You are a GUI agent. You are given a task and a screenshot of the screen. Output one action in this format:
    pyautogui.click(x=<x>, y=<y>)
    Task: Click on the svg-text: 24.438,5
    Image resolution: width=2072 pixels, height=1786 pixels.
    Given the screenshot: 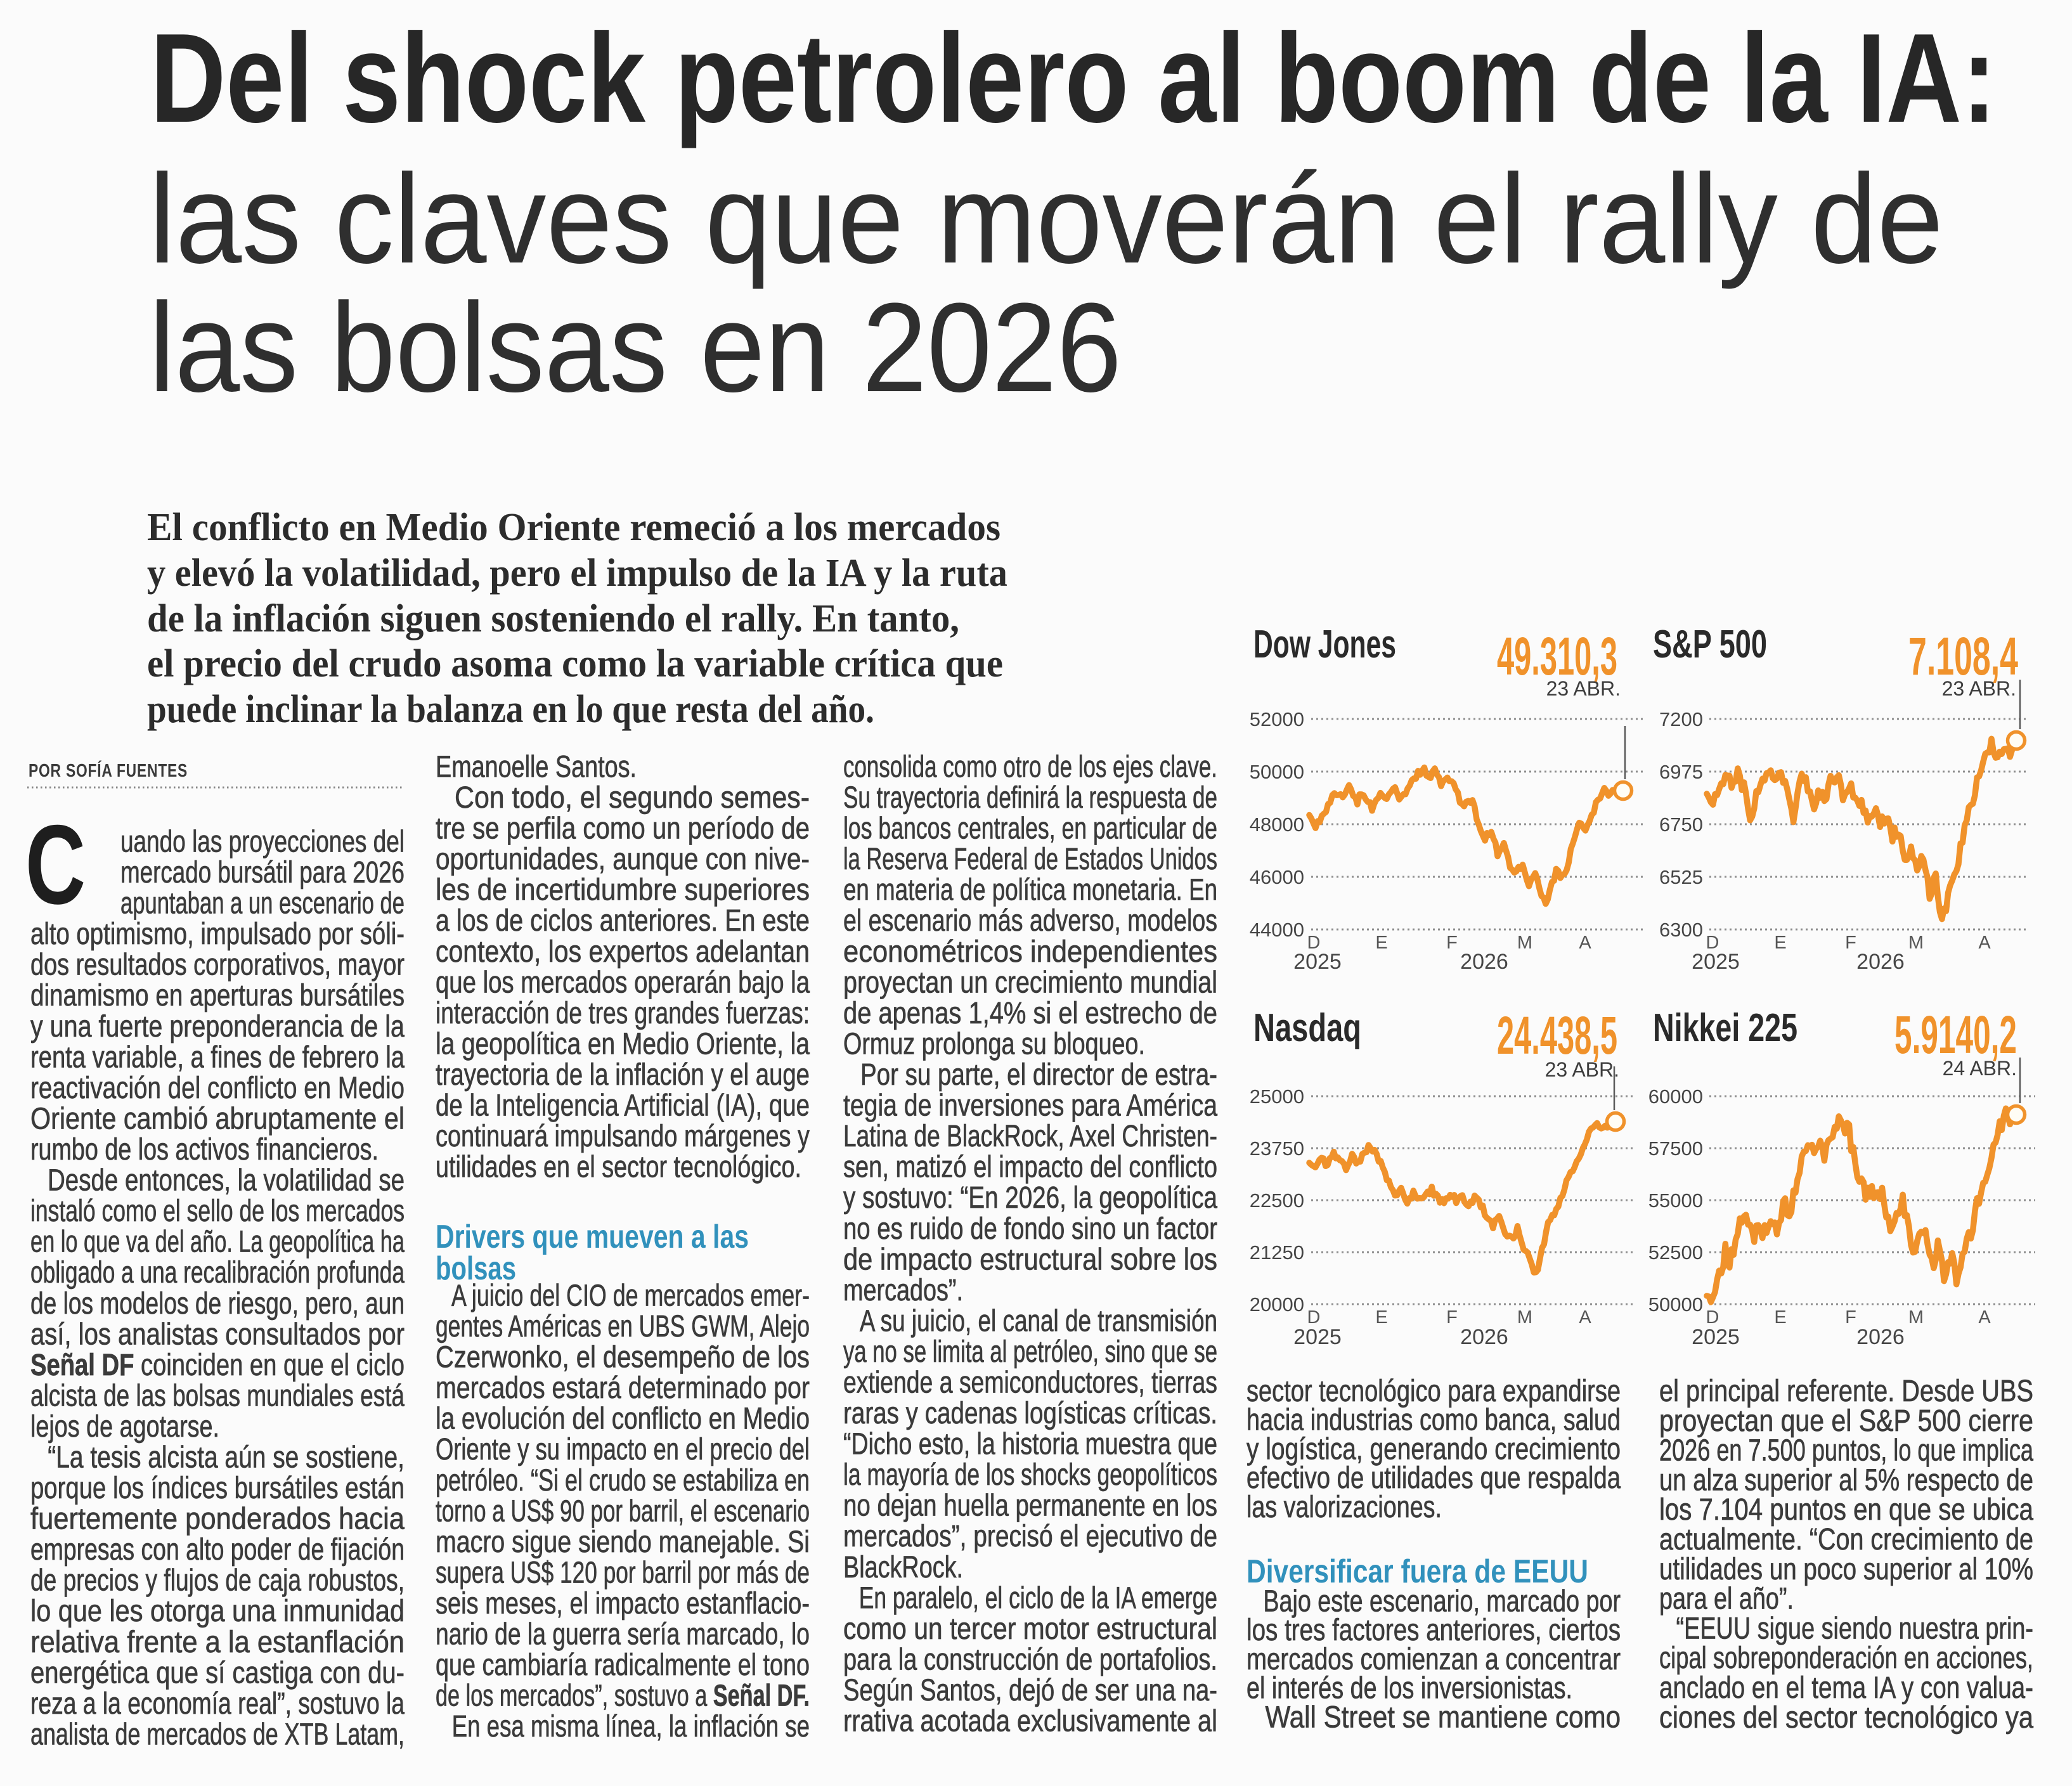 What is the action you would take?
    pyautogui.click(x=1557, y=1035)
    